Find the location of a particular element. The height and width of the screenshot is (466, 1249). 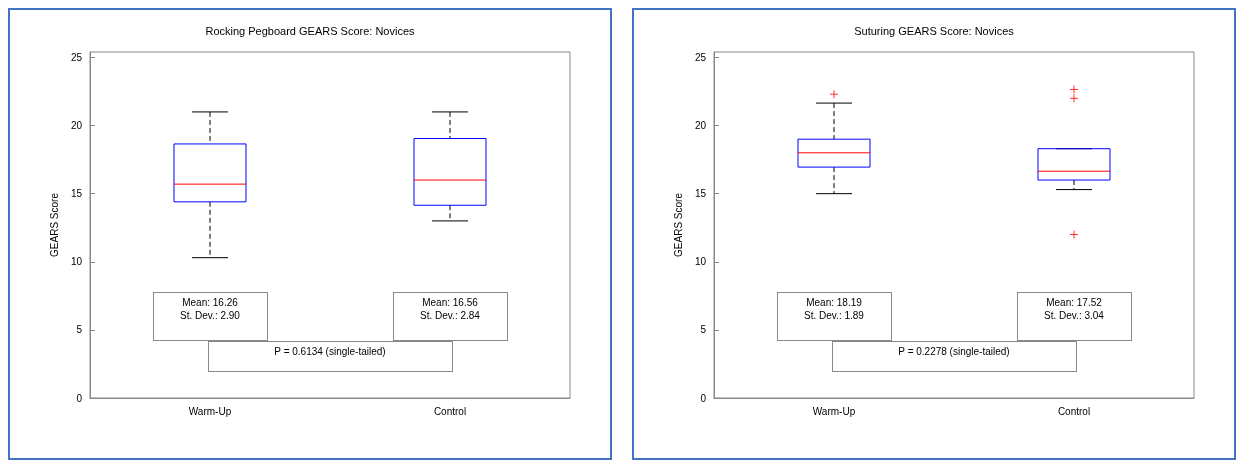

chart-title: Suturing GEARS Score: Novices is located at coordinates (934, 30).